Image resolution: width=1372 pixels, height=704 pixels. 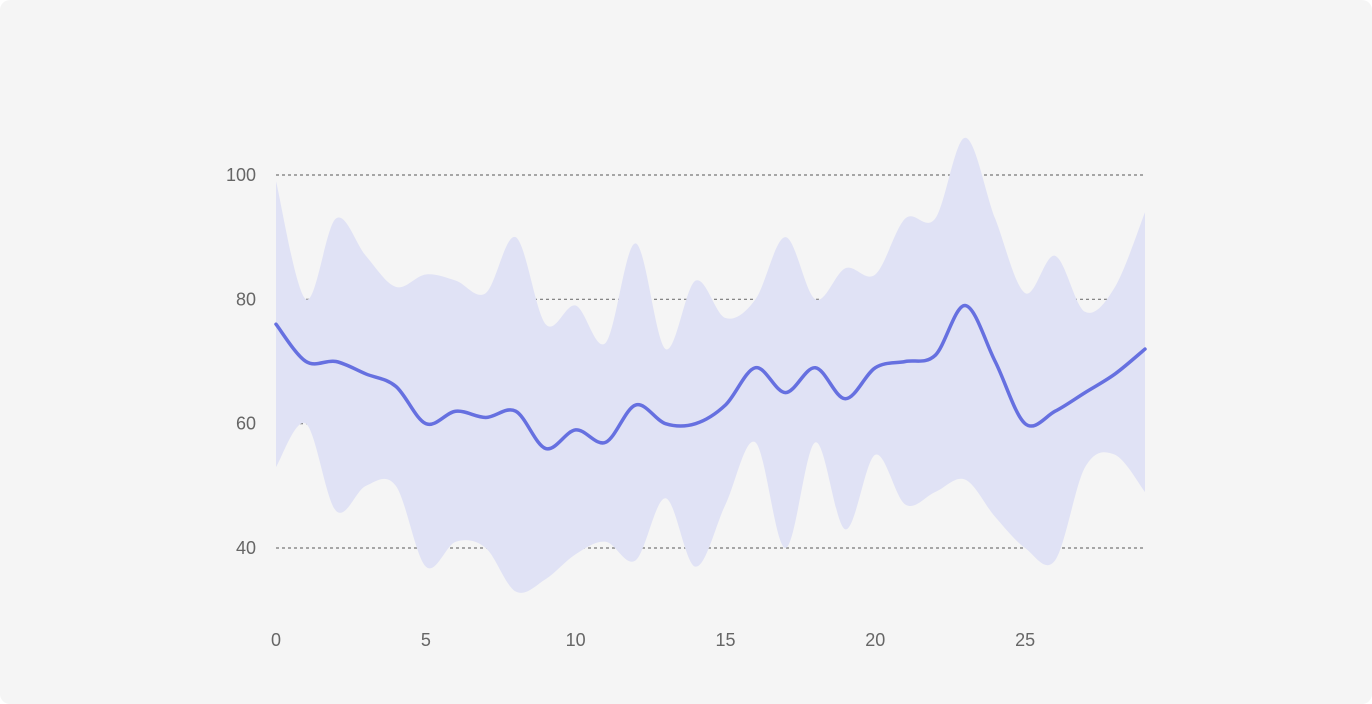 I want to click on y-tick-label: 60, so click(x=246, y=424).